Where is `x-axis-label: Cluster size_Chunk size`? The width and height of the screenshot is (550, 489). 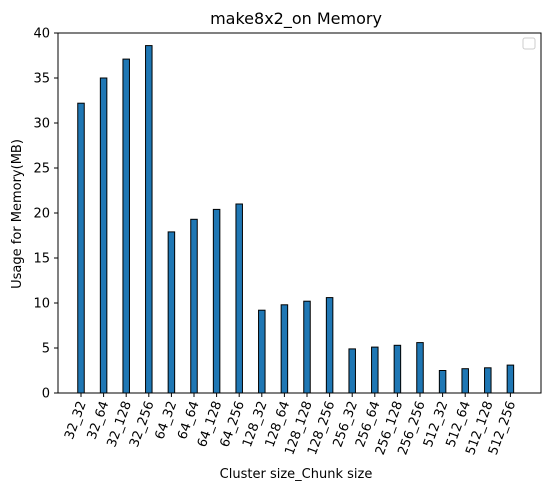 x-axis-label: Cluster size_Chunk size is located at coordinates (296, 474).